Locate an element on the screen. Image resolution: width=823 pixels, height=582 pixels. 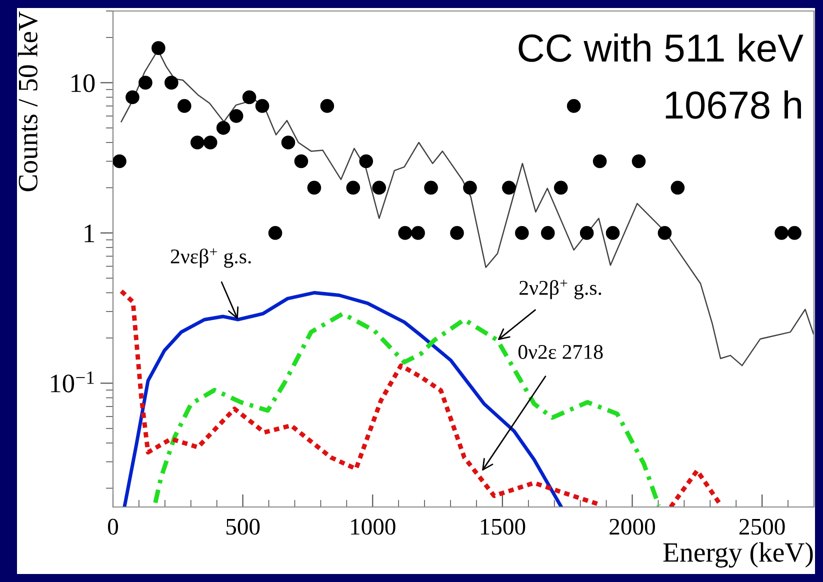
x-tick-label: 2000 is located at coordinates (632, 526).